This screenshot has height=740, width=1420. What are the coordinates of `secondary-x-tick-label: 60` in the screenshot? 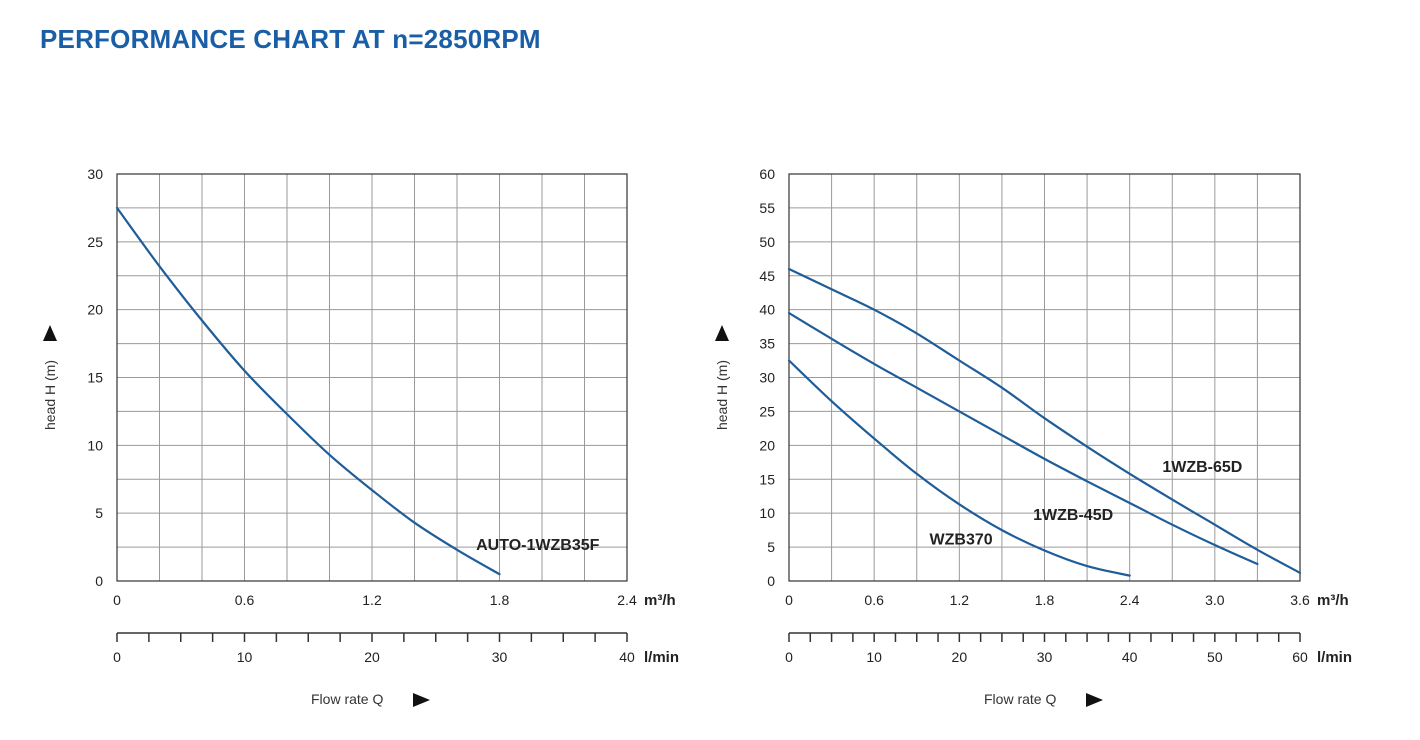 It's located at (1300, 657).